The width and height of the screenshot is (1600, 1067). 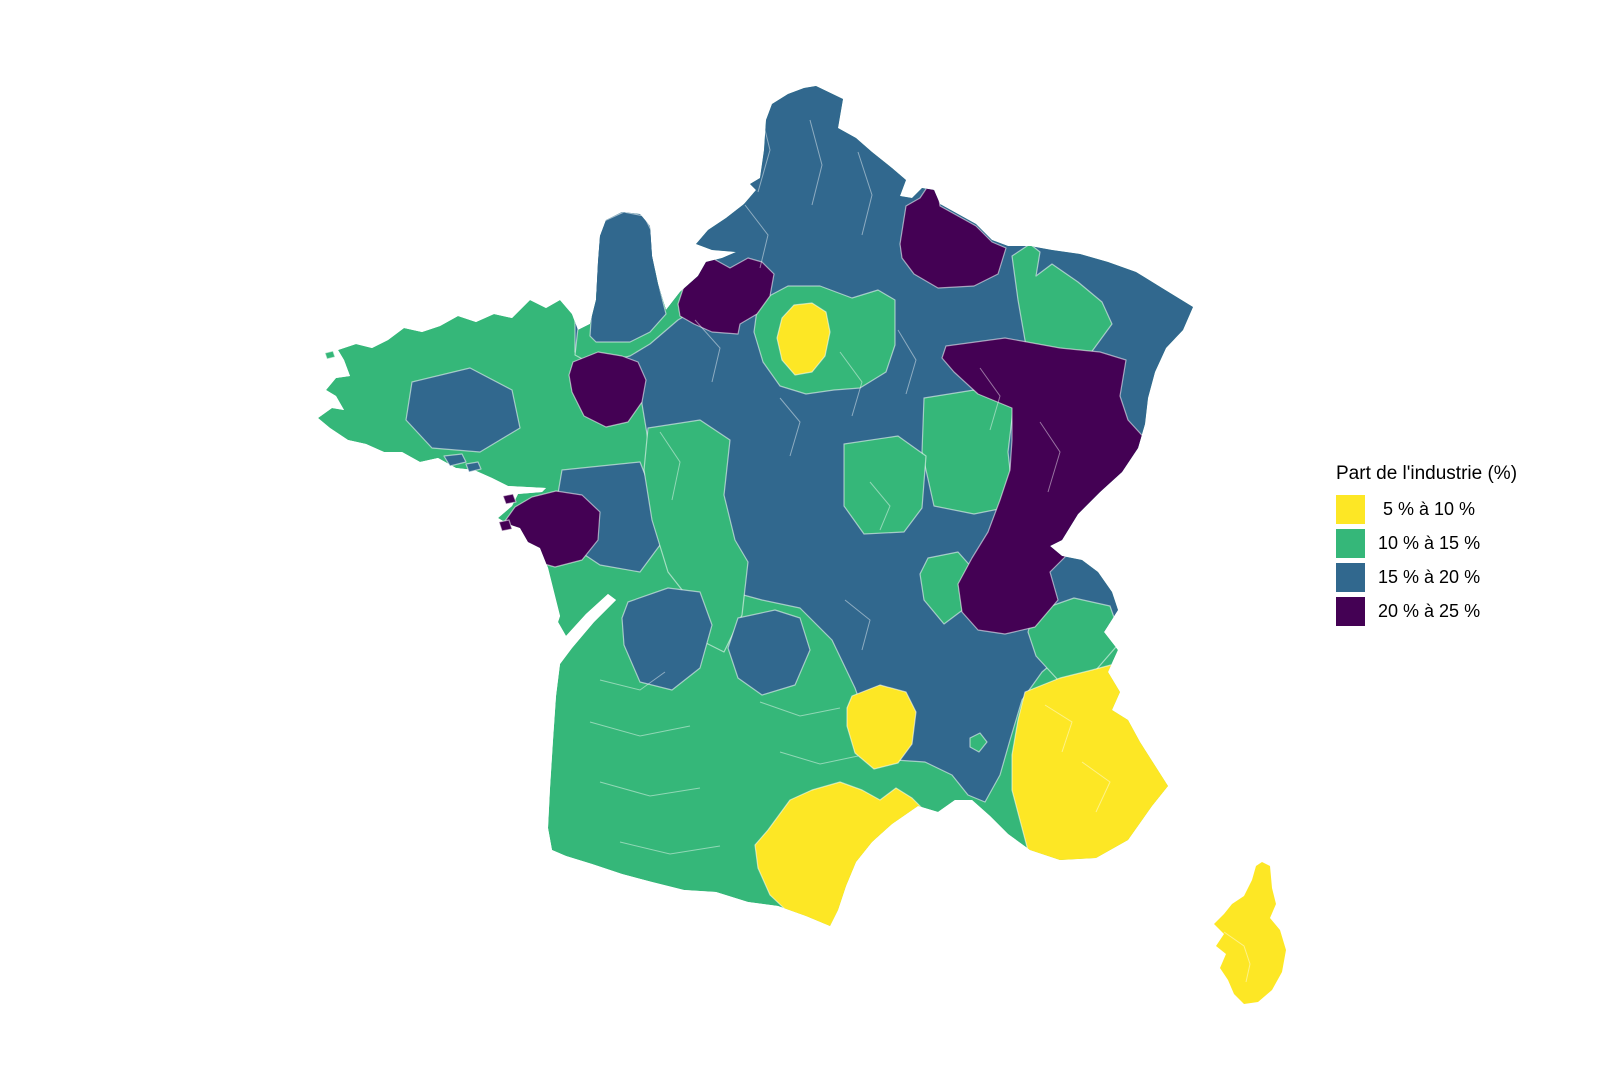 What do you see at coordinates (463, 410) in the screenshot?
I see `region-morbihan-patch` at bounding box center [463, 410].